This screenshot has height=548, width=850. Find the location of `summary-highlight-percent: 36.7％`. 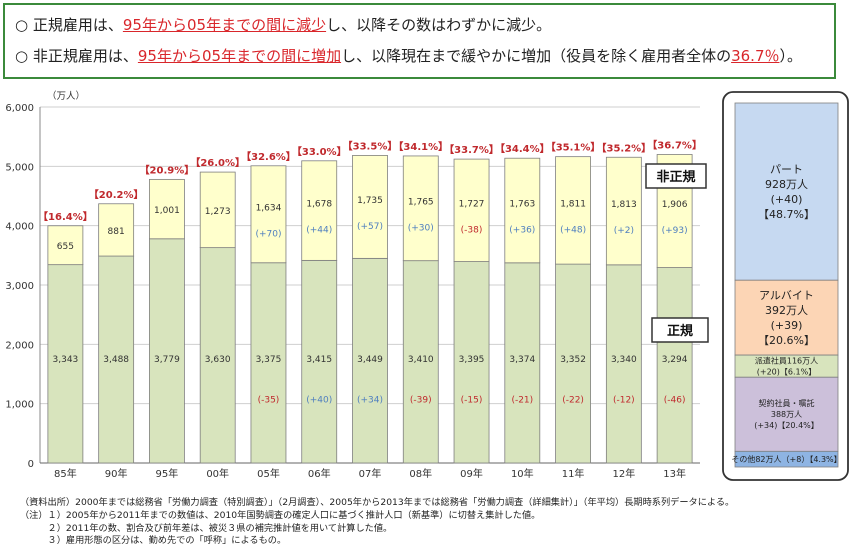

summary-highlight-percent: 36.7％ is located at coordinates (755, 56).